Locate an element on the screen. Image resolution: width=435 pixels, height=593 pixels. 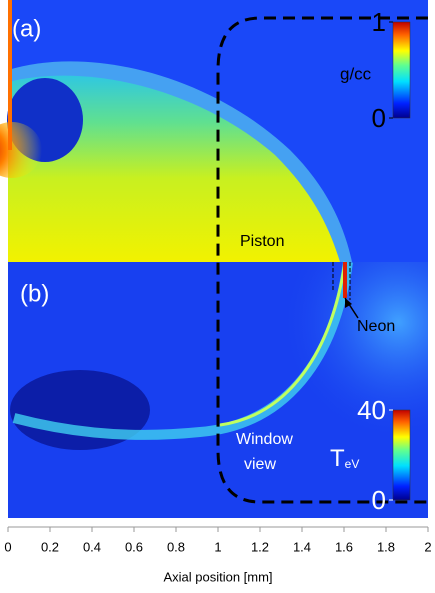
colorbar-label-sub: eV is located at coordinates (352, 464).